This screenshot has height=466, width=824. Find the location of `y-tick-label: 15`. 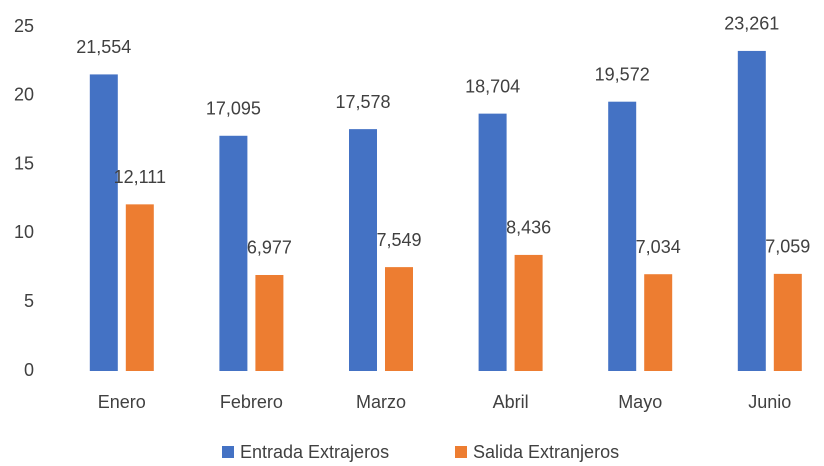

y-tick-label: 15 is located at coordinates (24, 163).